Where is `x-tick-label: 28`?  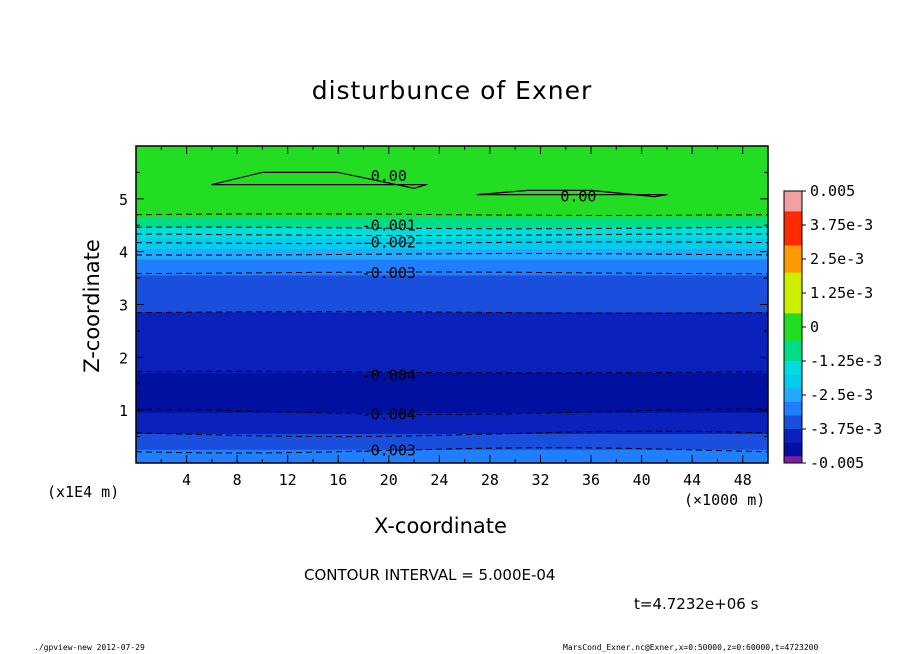 x-tick-label: 28 is located at coordinates (490, 480).